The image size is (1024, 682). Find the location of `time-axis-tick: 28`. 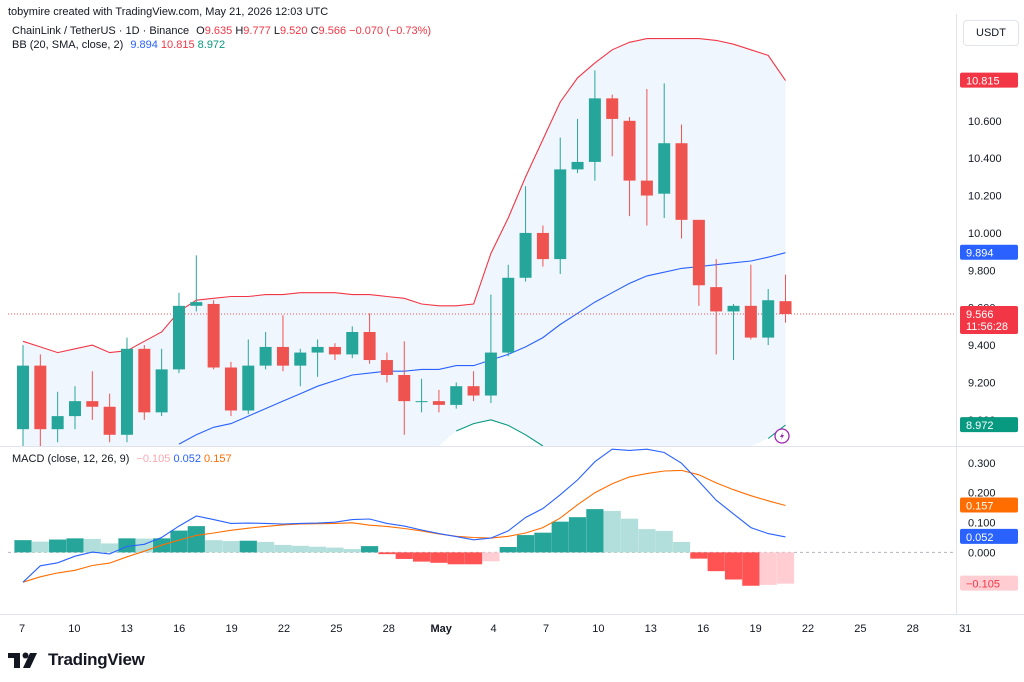

time-axis-tick: 28 is located at coordinates (389, 629).